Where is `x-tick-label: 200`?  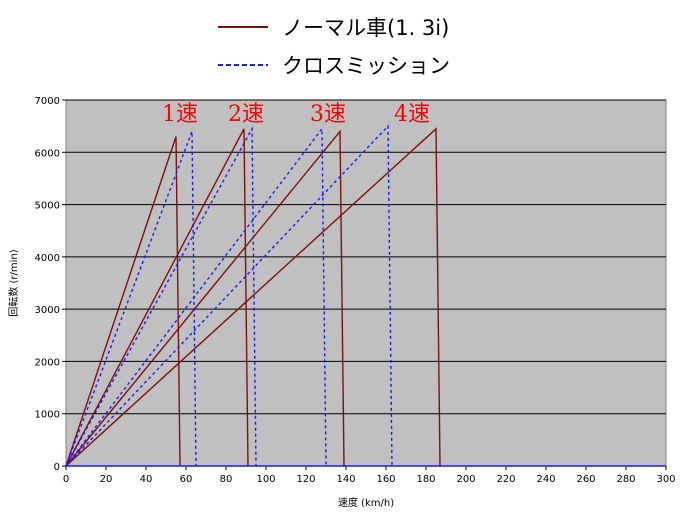 x-tick-label: 200 is located at coordinates (465, 479).